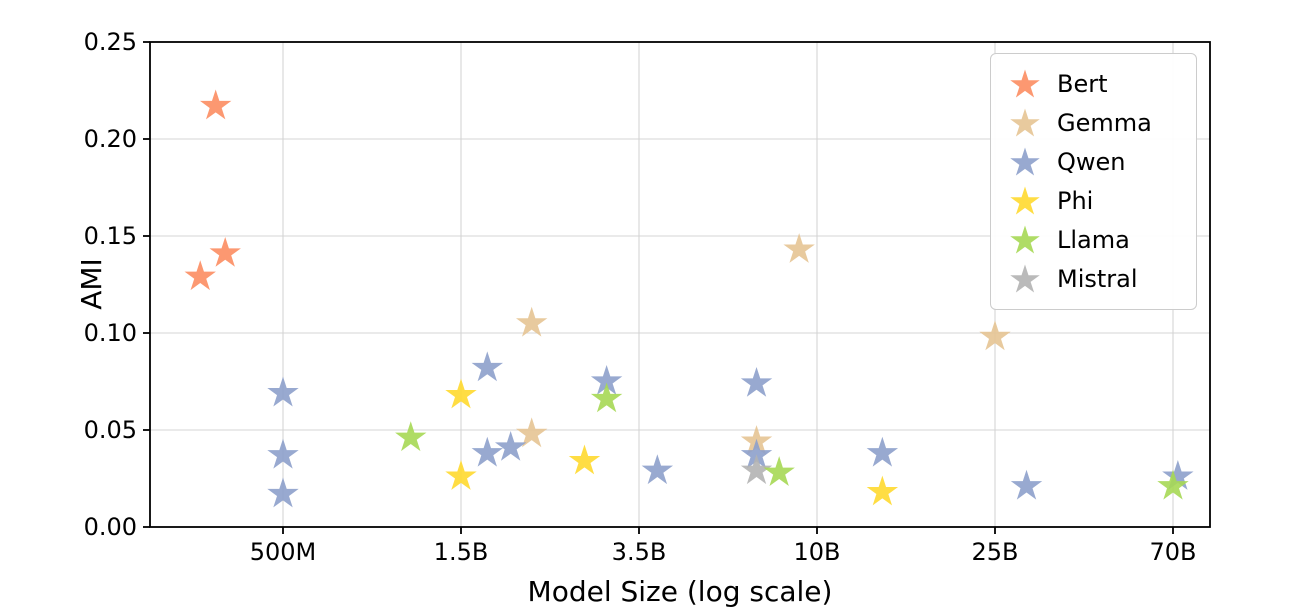 This screenshot has width=1290, height=610. What do you see at coordinates (1172, 552) in the screenshot?
I see `x-tick-label: 70B` at bounding box center [1172, 552].